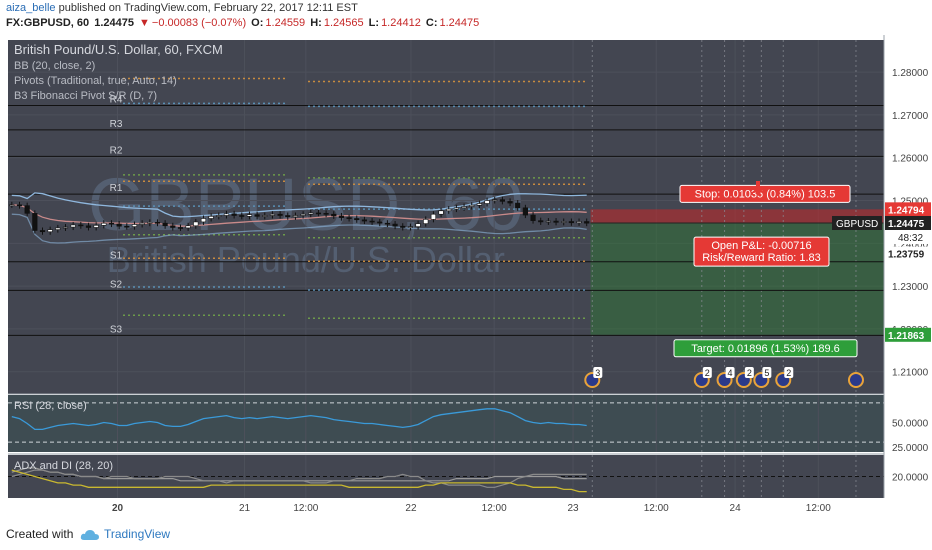 The width and height of the screenshot is (932, 550). Describe the element at coordinates (299, 205) in the screenshot. I see `bb-upper-line` at that location.